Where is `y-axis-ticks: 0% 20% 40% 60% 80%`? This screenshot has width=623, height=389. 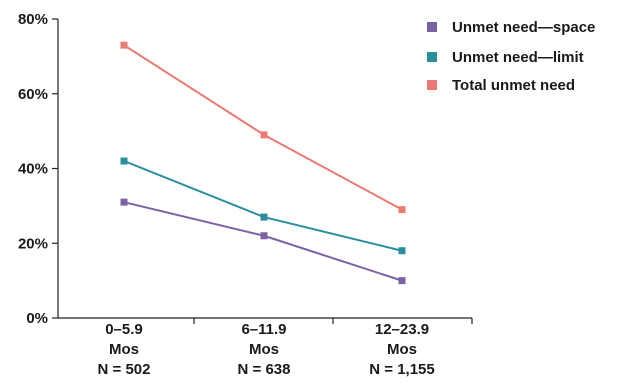 y-axis-ticks: 0% 20% 40% 60% 80% is located at coordinates (38, 169).